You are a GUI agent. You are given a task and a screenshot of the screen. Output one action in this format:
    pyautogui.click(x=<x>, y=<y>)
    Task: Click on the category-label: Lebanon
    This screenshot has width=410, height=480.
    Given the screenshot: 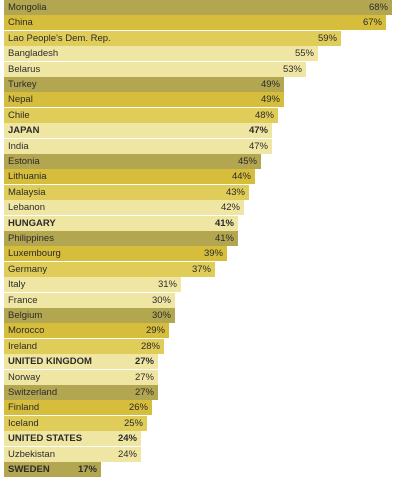 What is the action you would take?
    pyautogui.click(x=26, y=208)
    